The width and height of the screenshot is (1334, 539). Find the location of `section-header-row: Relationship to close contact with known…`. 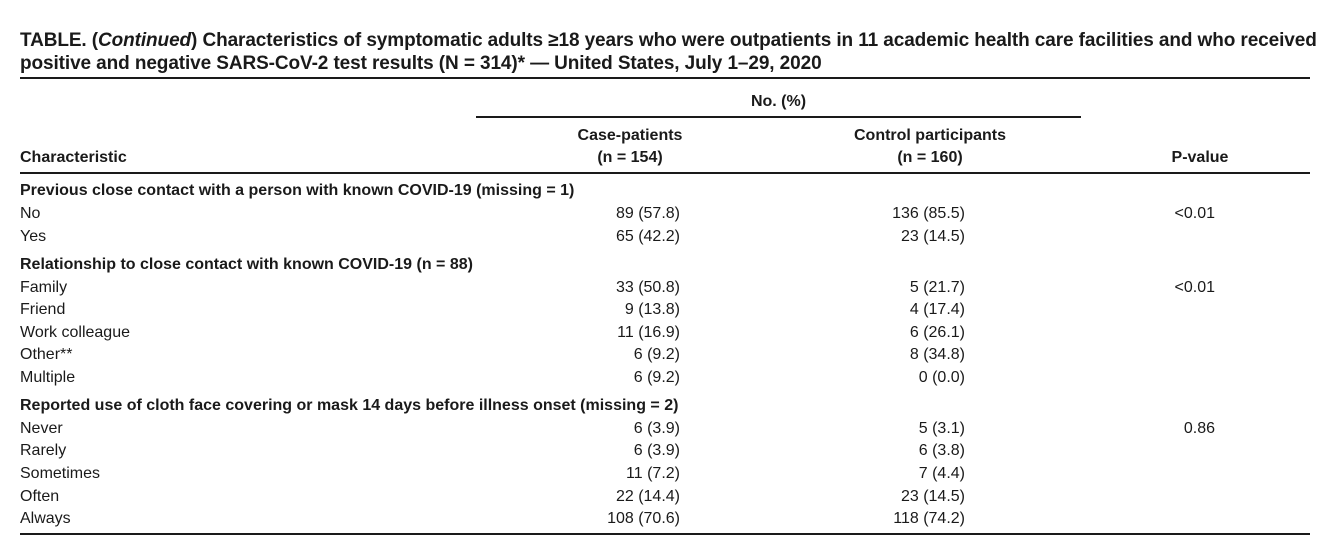

section-header-row: Relationship to close contact with known… is located at coordinates (665, 265).